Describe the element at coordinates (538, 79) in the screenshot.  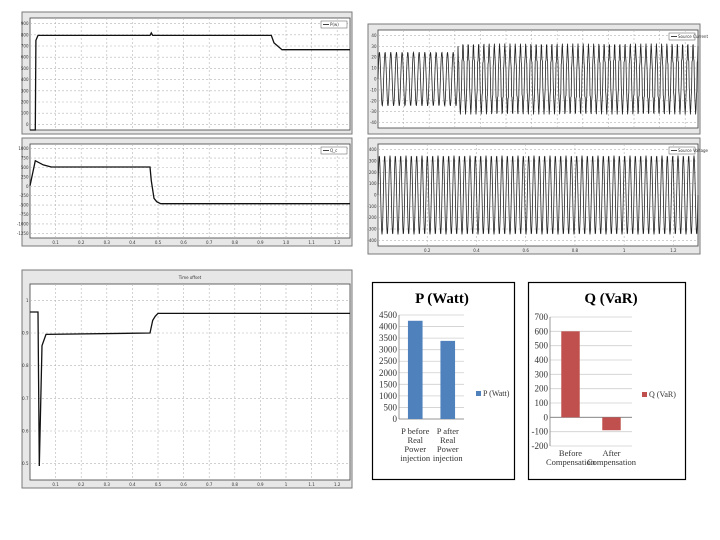
I see `source-current-wave` at that location.